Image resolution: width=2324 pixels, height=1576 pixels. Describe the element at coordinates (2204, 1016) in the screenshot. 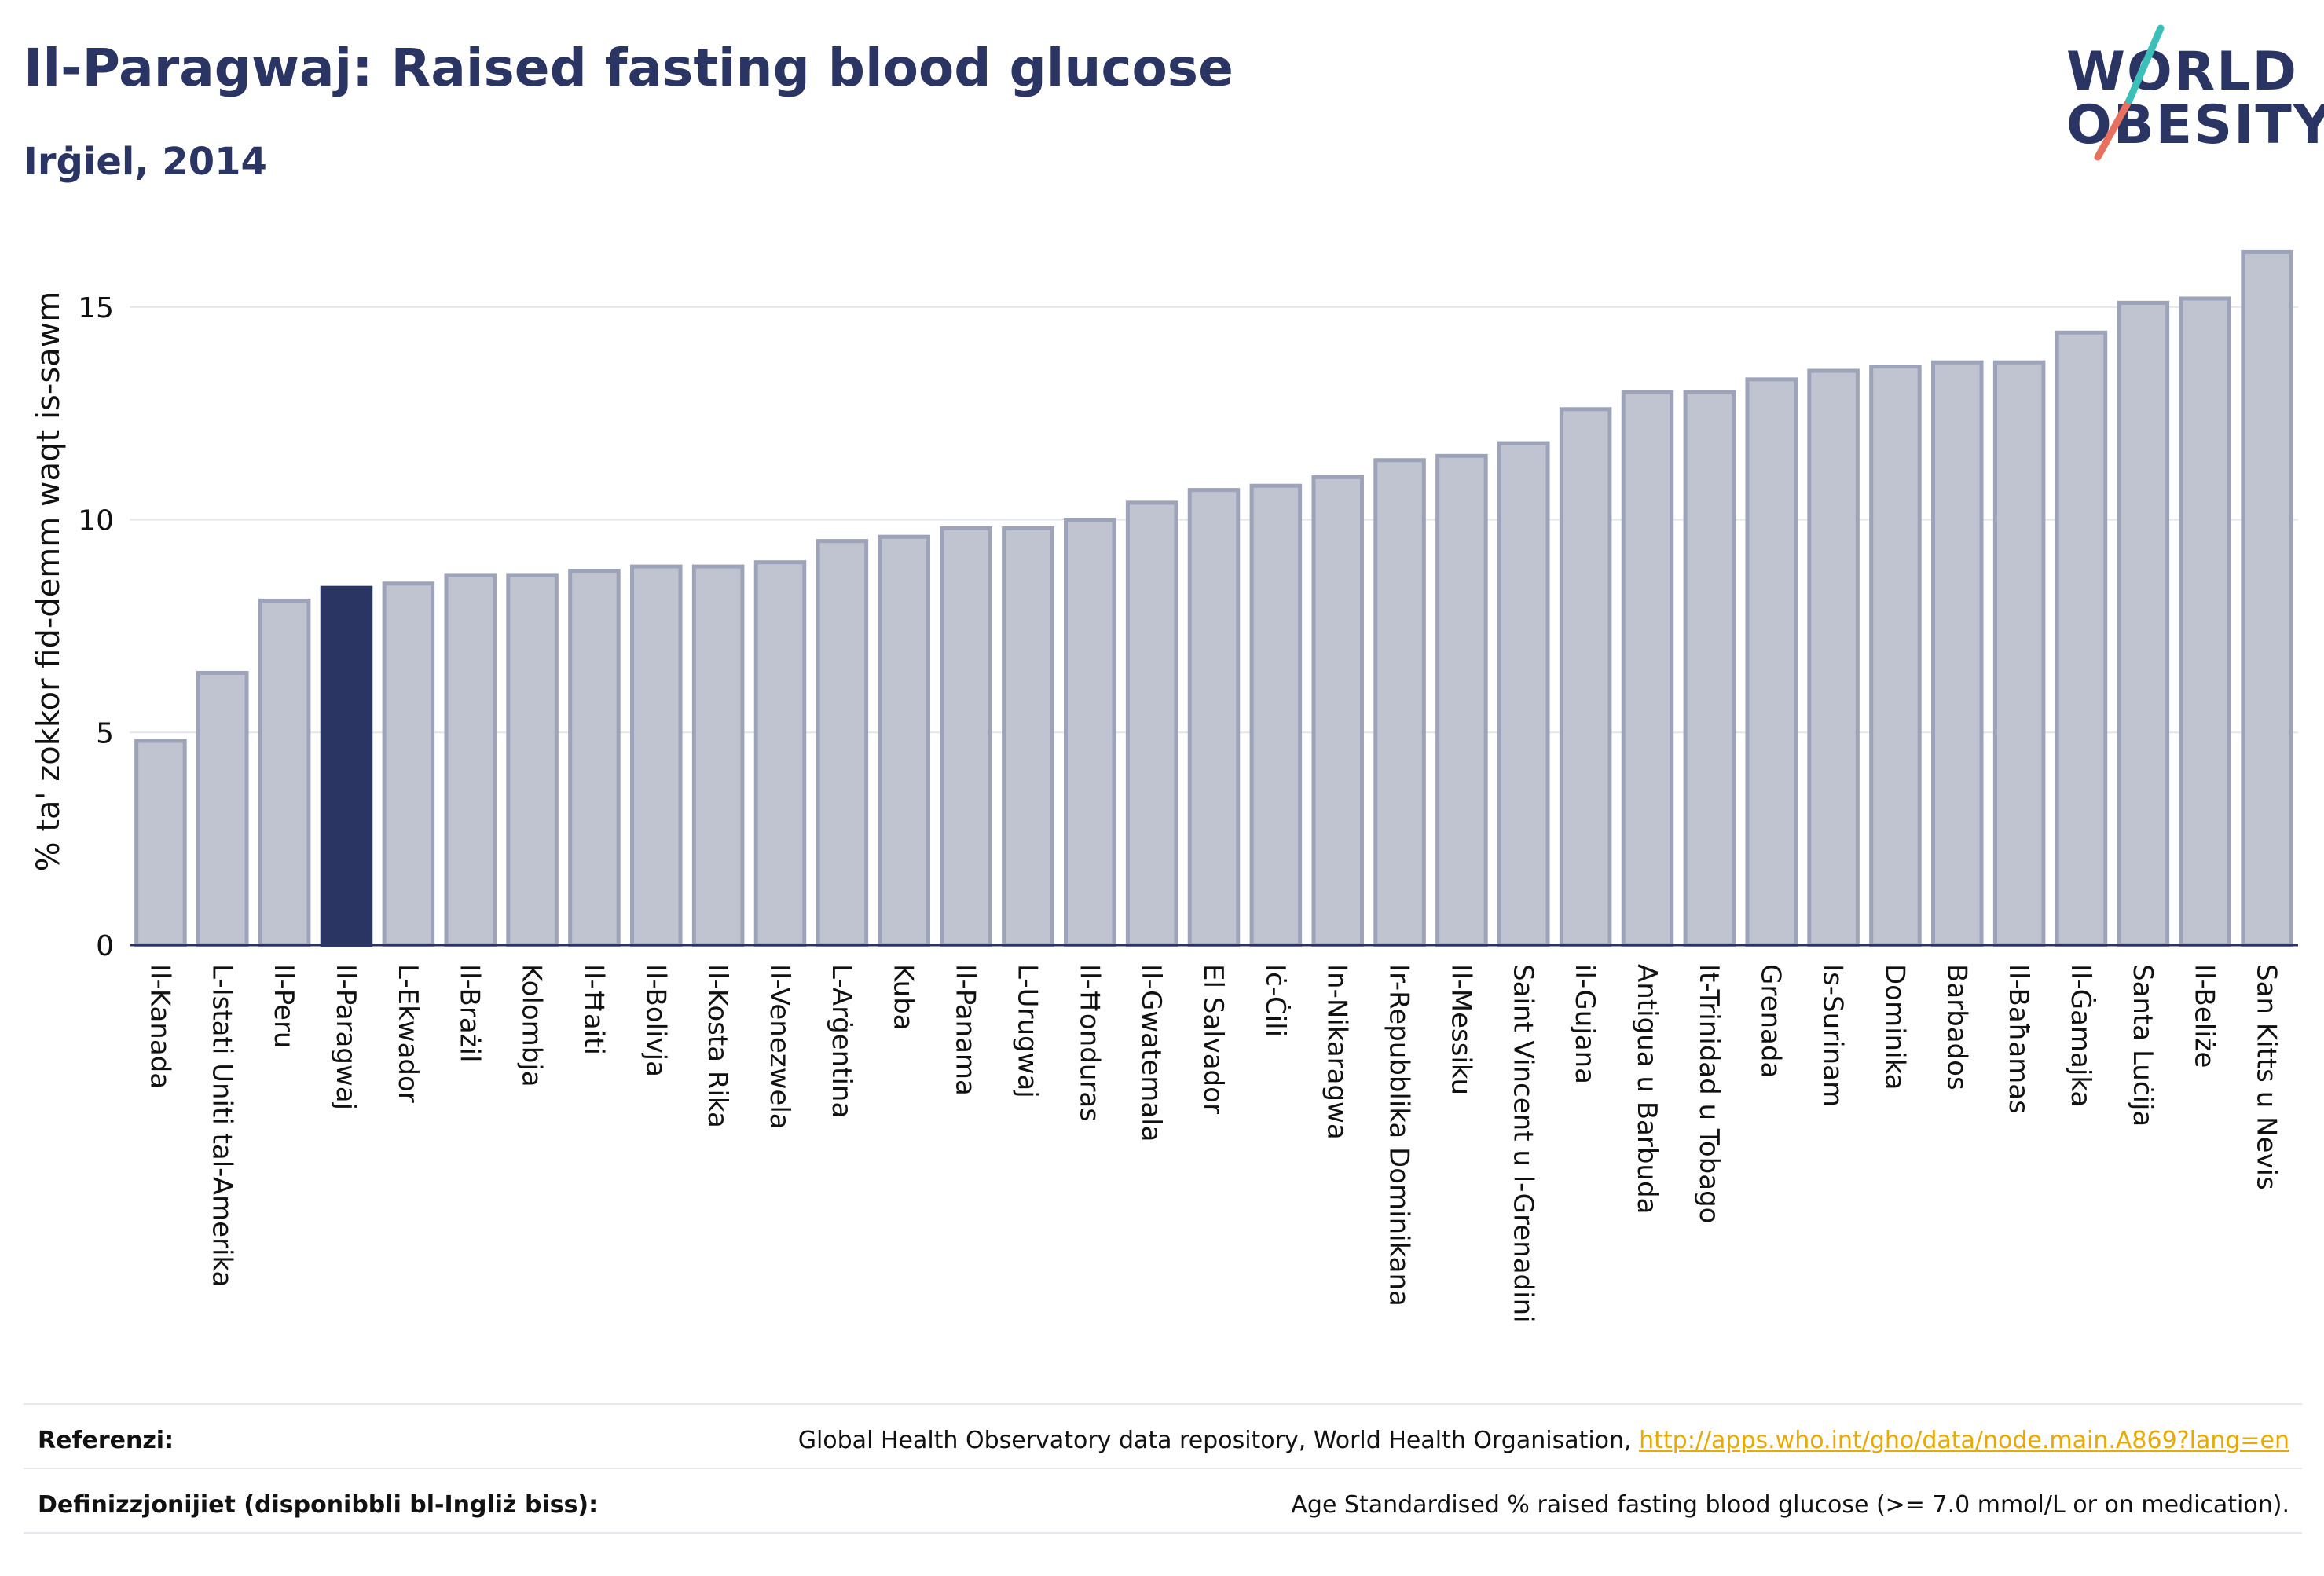

I see `x-tick-label: Il-Beliże` at that location.